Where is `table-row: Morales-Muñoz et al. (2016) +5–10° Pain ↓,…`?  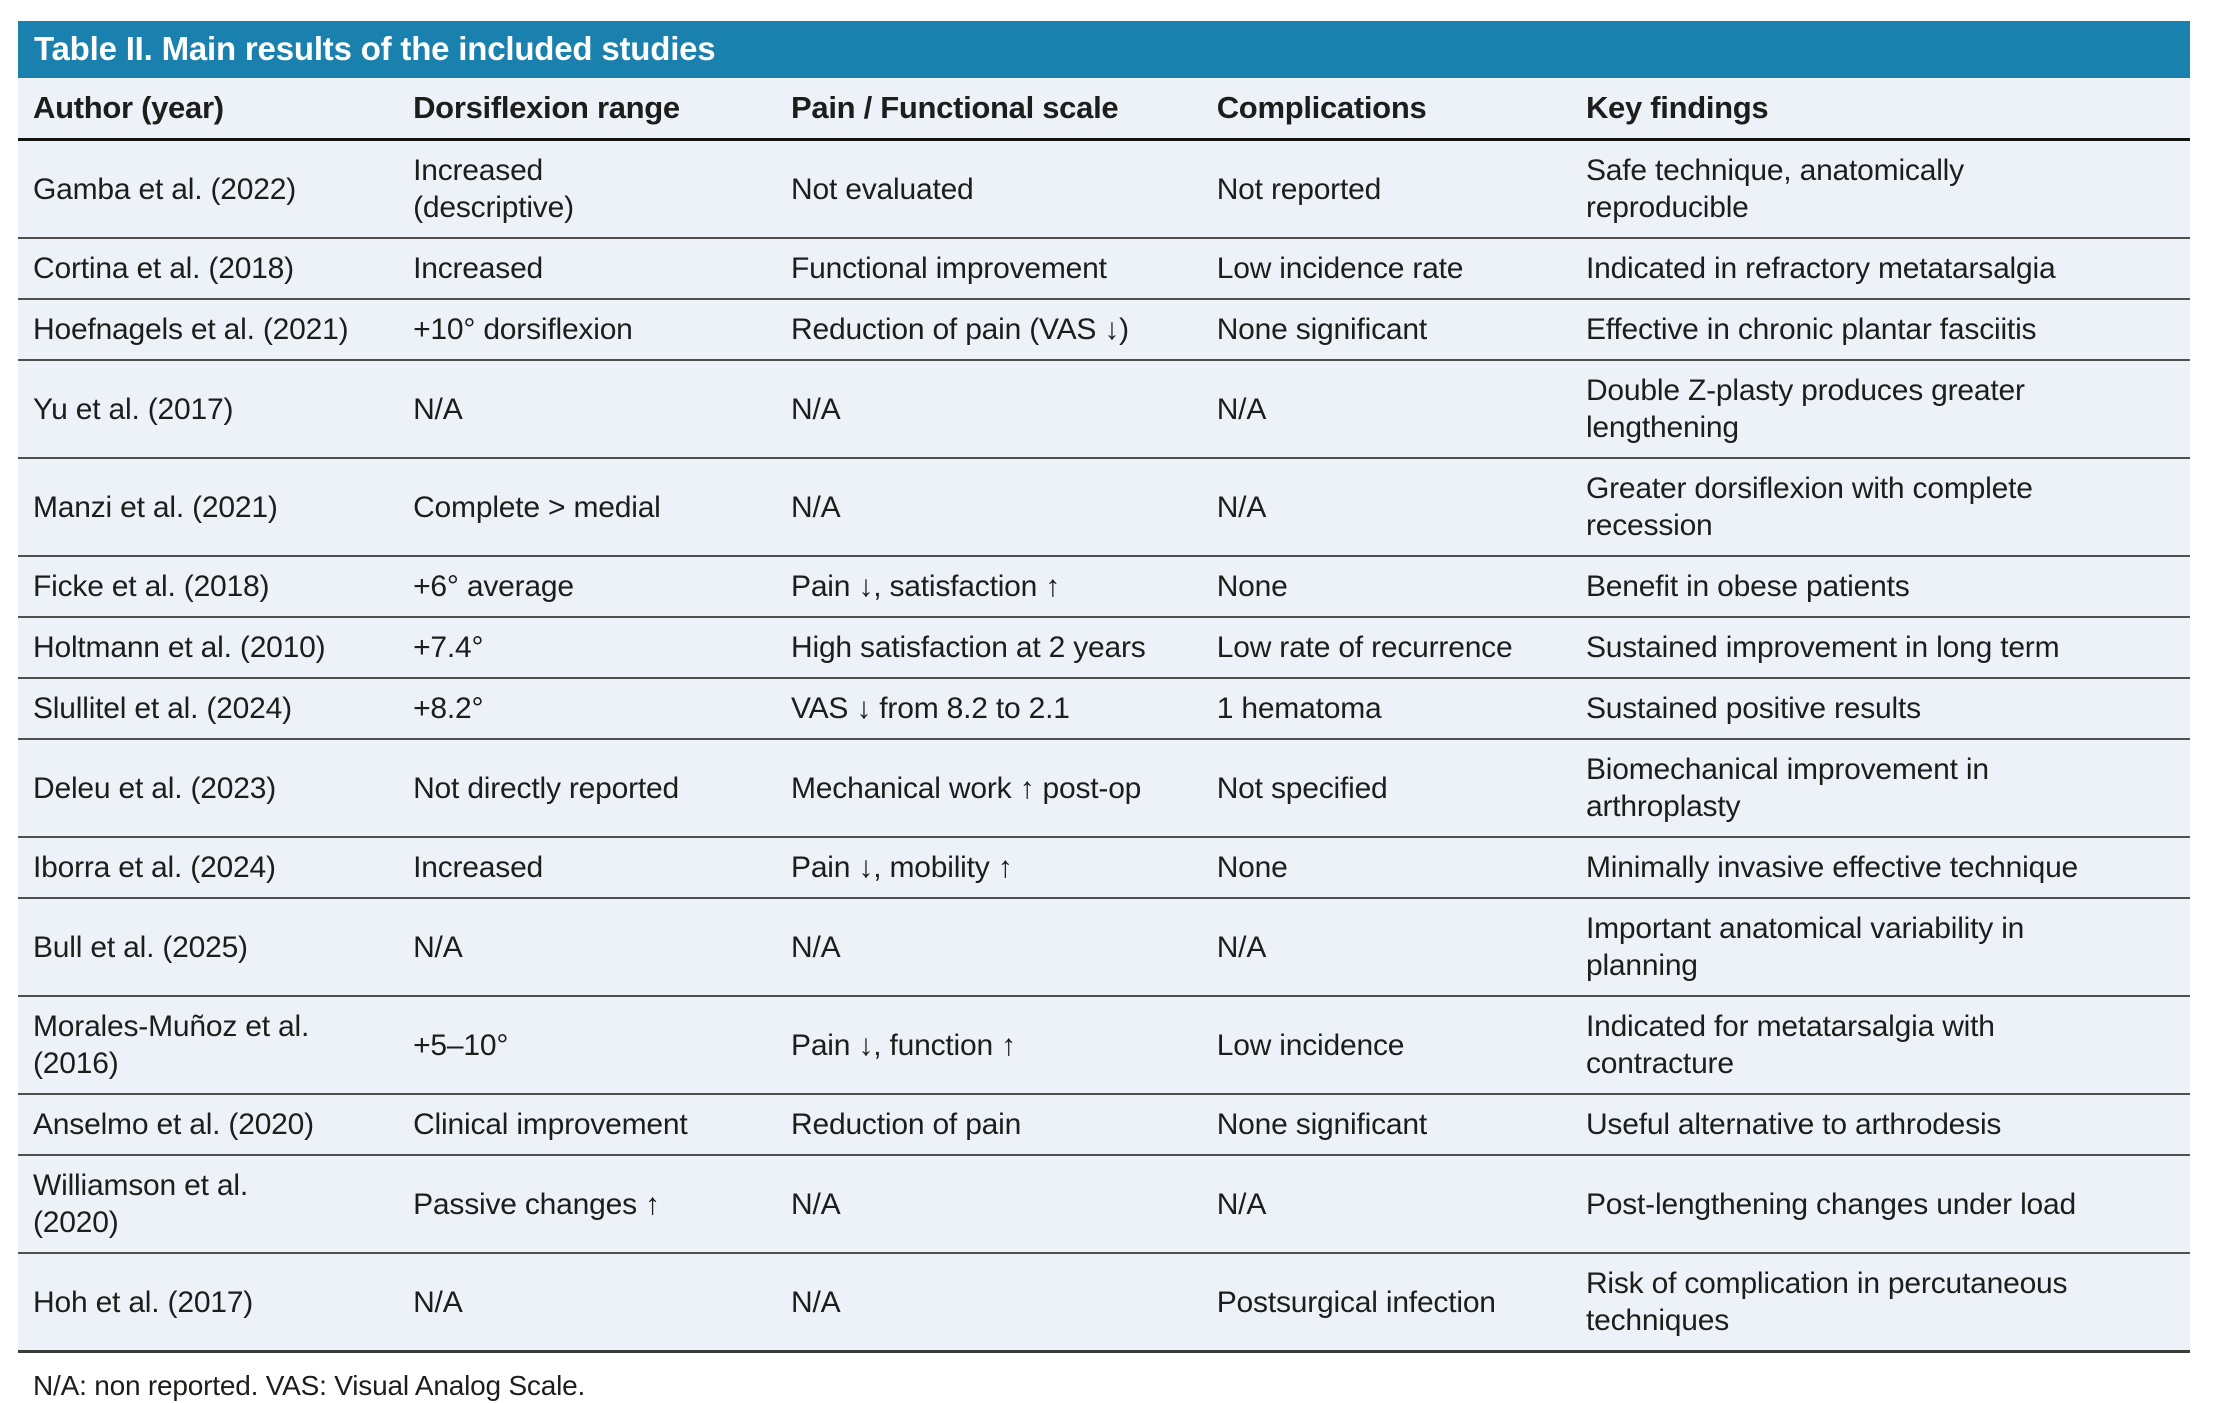
table-row: Morales-Muñoz et al. (2016) +5–10° Pain ↓,… is located at coordinates (1104, 1045).